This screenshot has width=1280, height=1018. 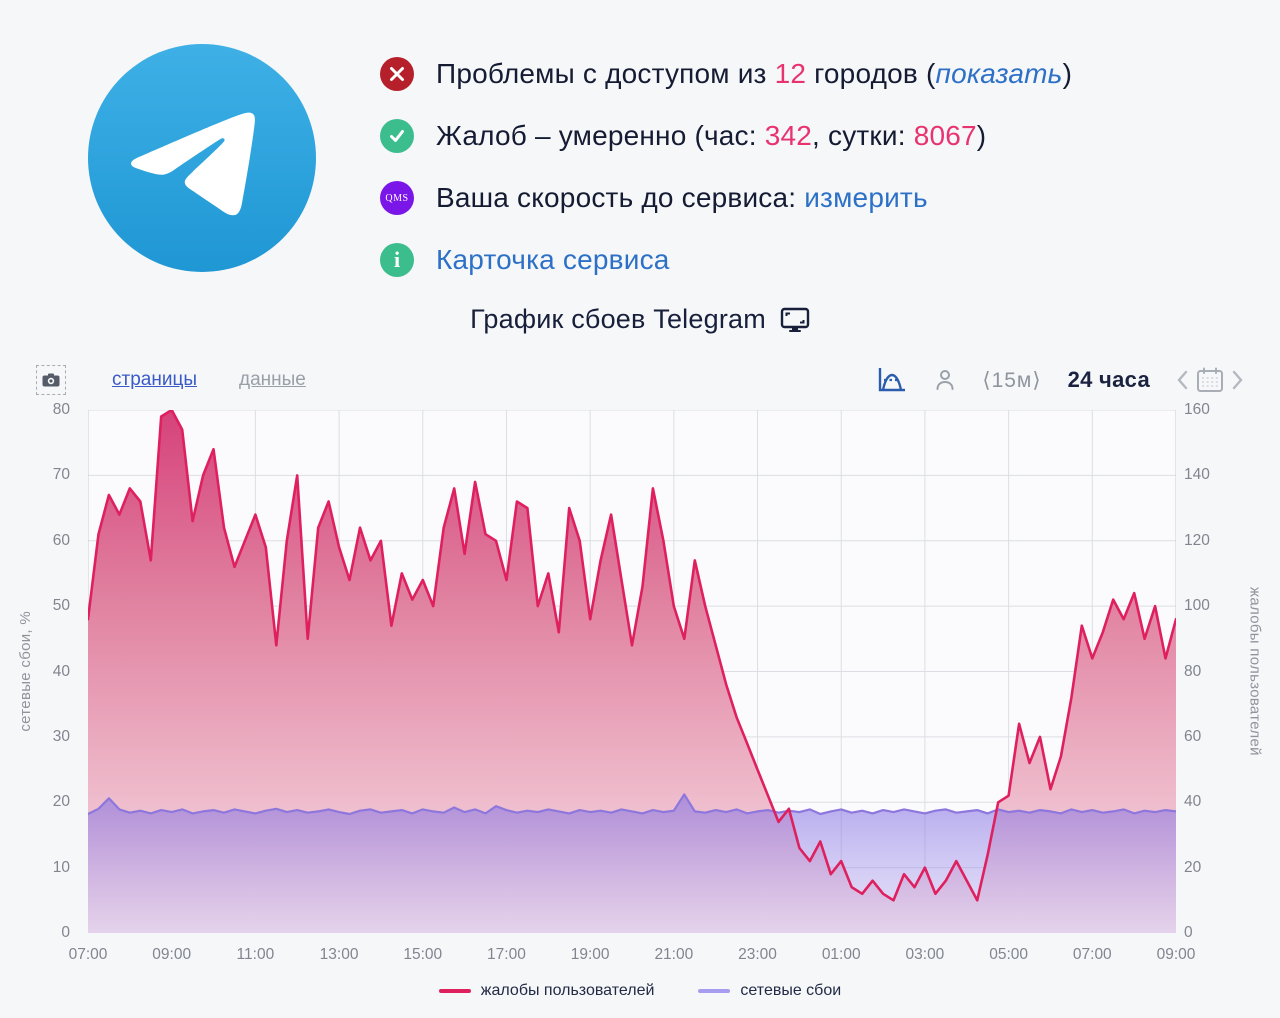 I want to click on complaints-swatch, so click(x=454, y=991).